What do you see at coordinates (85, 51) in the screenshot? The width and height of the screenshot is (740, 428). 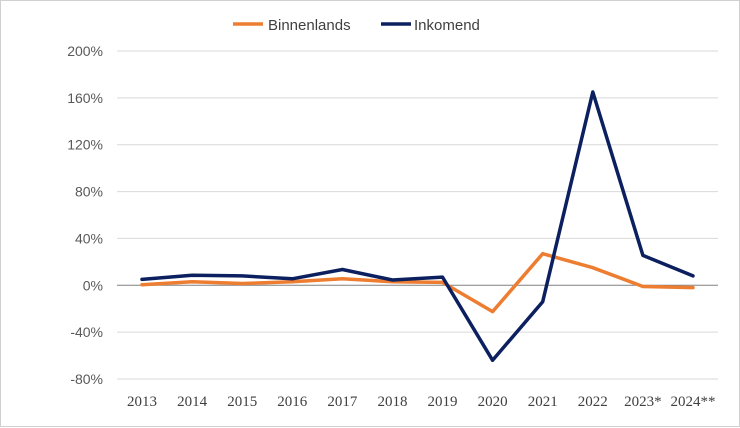 I see `y-tick-label: 200%` at bounding box center [85, 51].